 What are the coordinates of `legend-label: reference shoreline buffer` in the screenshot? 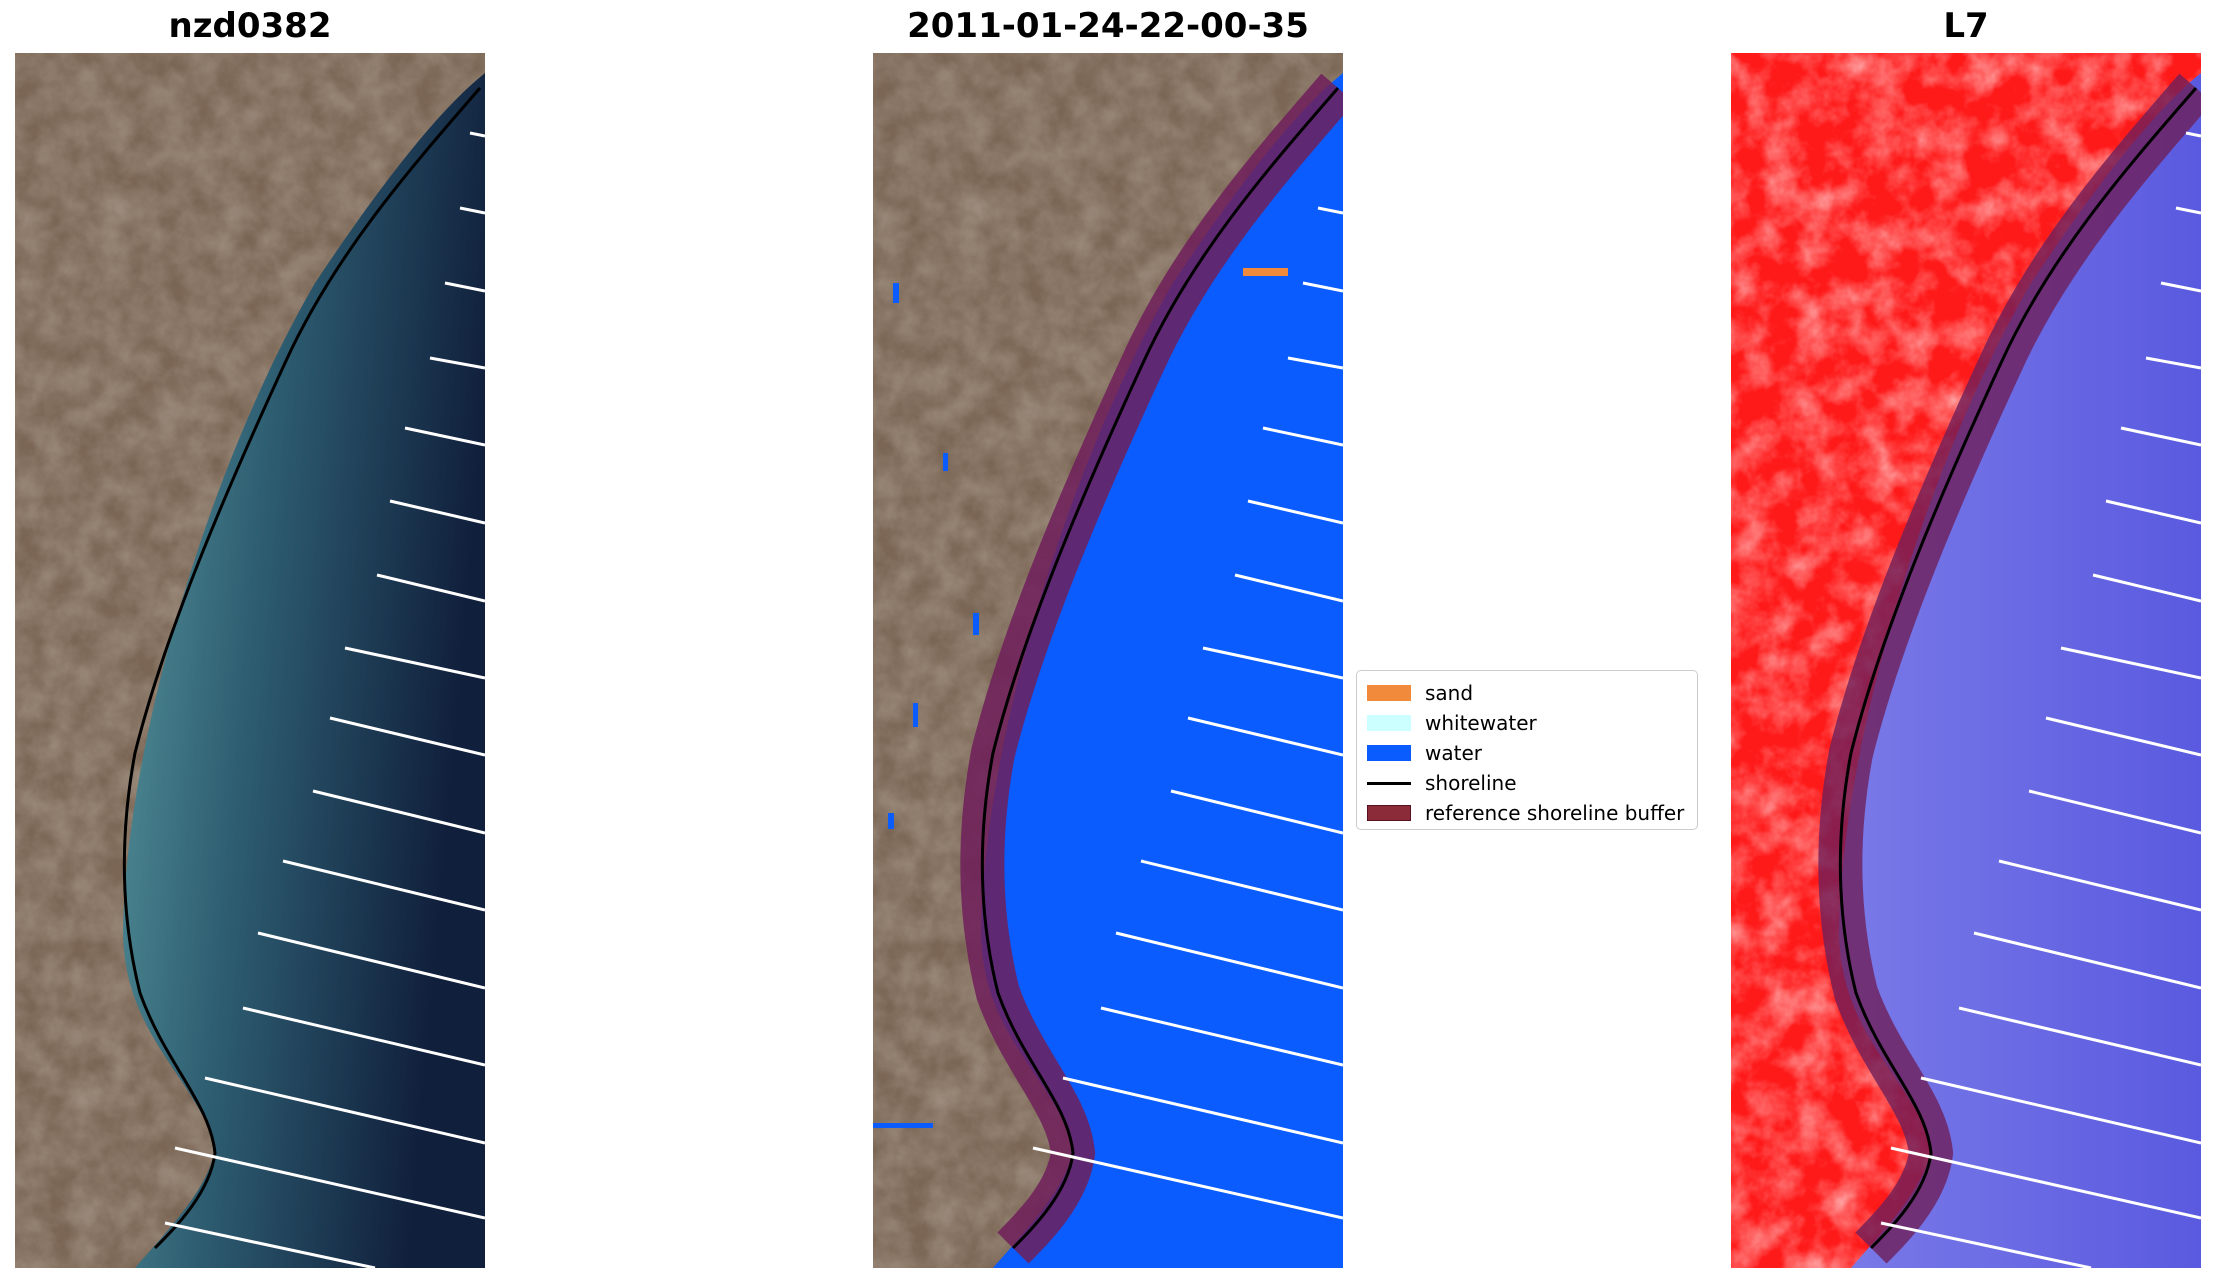 It's located at (1555, 813).